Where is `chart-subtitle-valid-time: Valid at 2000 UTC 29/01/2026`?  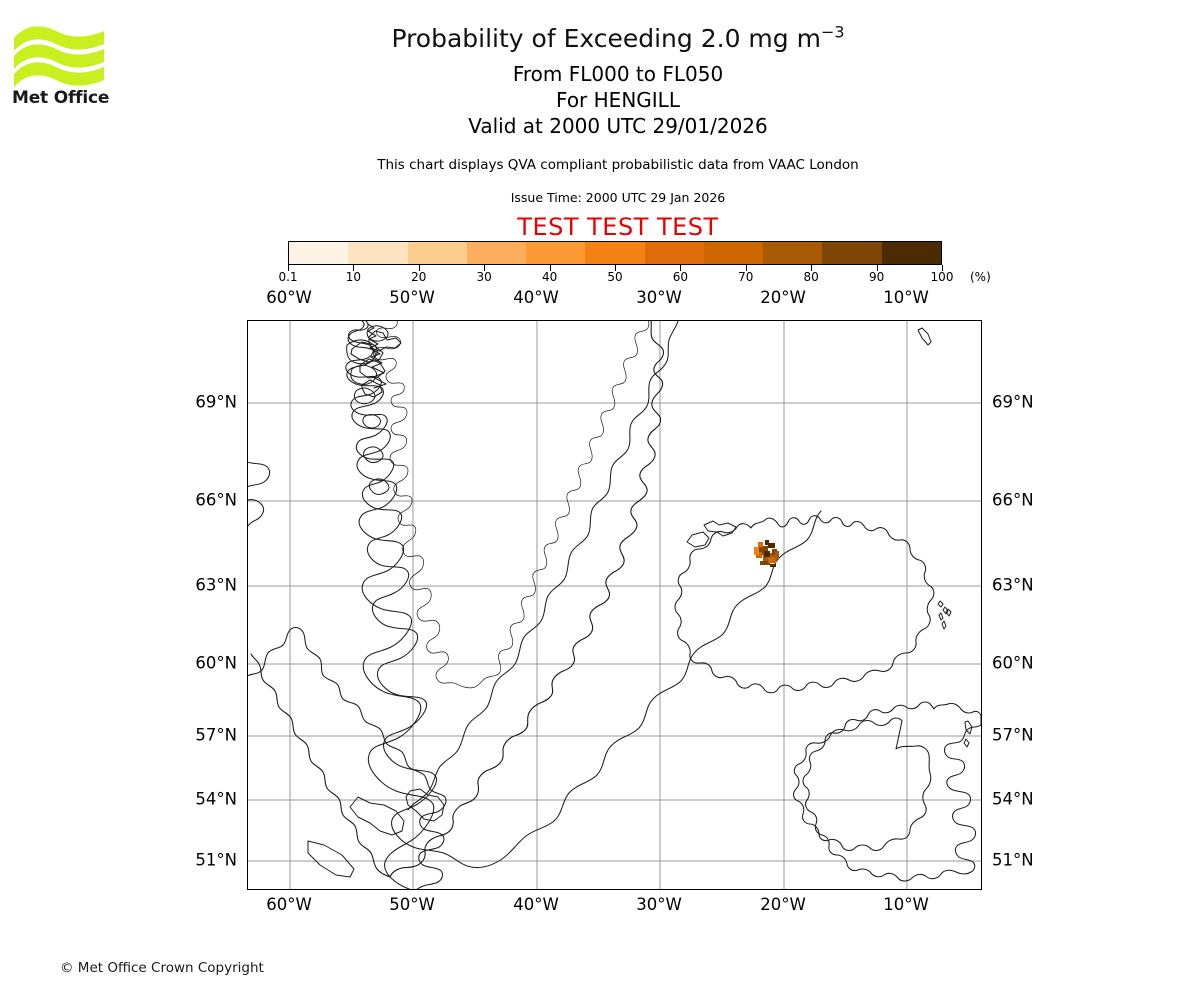
chart-subtitle-valid-time: Valid at 2000 UTC 29/01/2026 is located at coordinates (618, 126).